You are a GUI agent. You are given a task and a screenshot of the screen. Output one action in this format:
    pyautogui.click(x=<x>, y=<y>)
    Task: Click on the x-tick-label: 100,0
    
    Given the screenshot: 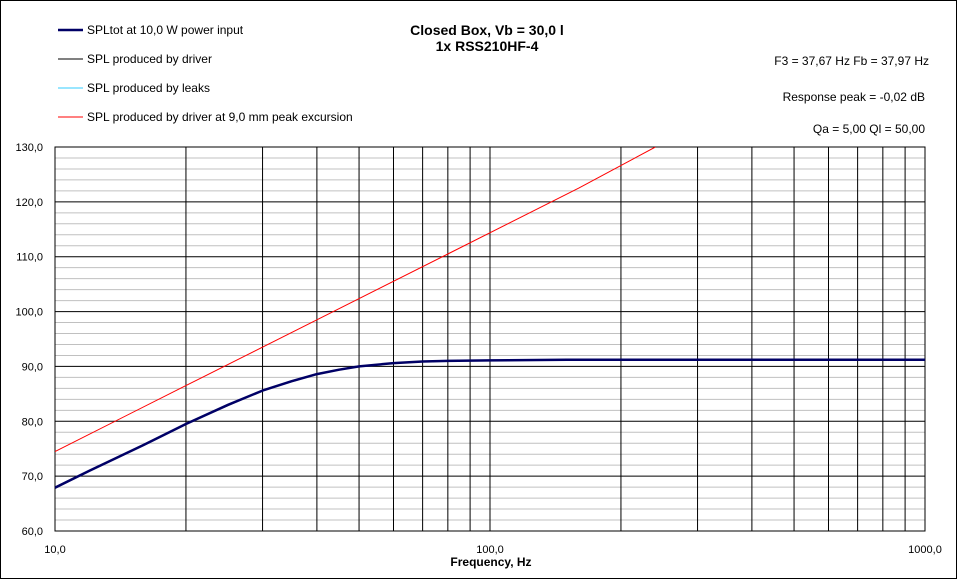 What is the action you would take?
    pyautogui.click(x=490, y=550)
    